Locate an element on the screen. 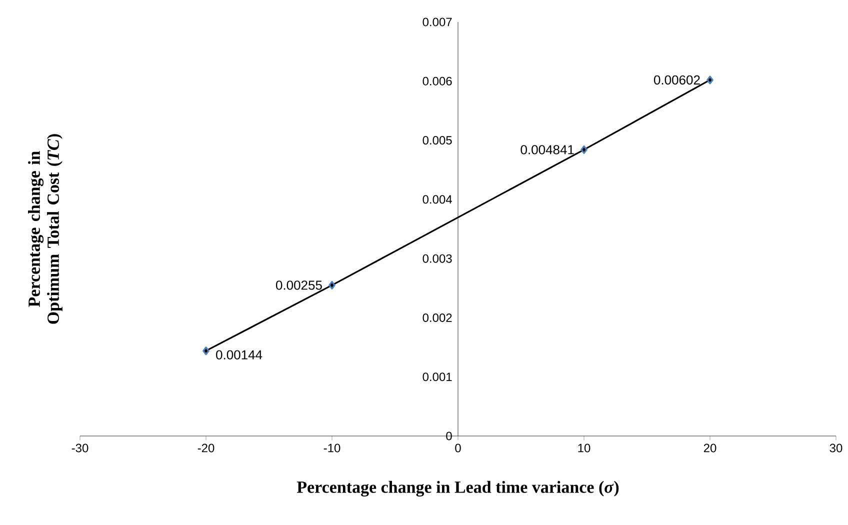 The width and height of the screenshot is (848, 525). x-tick-label: 20 is located at coordinates (710, 448).